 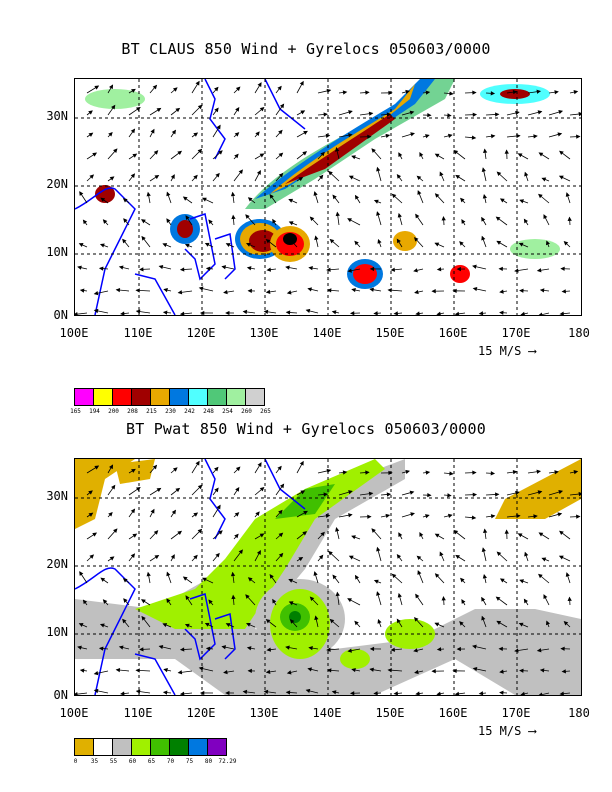 I want to click on legend-label: 75, so click(x=189, y=761).